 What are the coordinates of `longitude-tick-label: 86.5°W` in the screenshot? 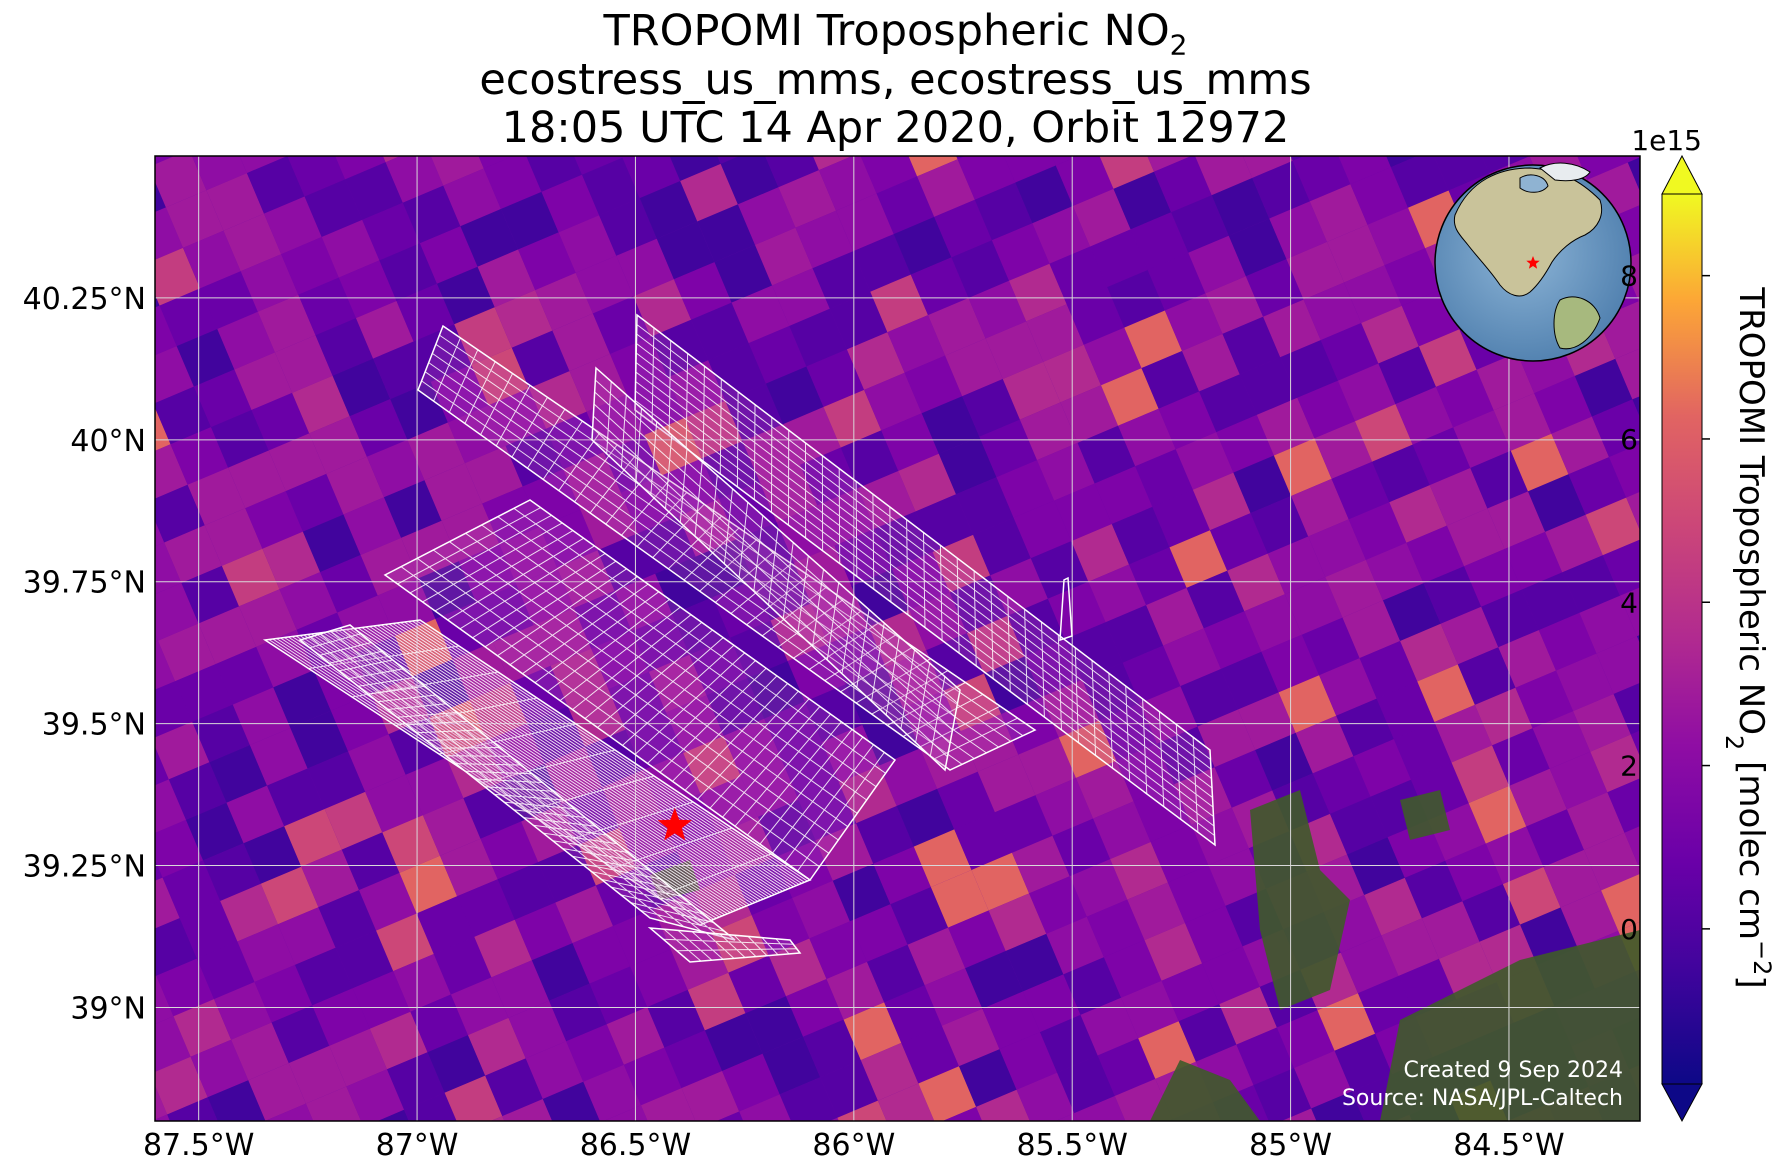 It's located at (635, 1145).